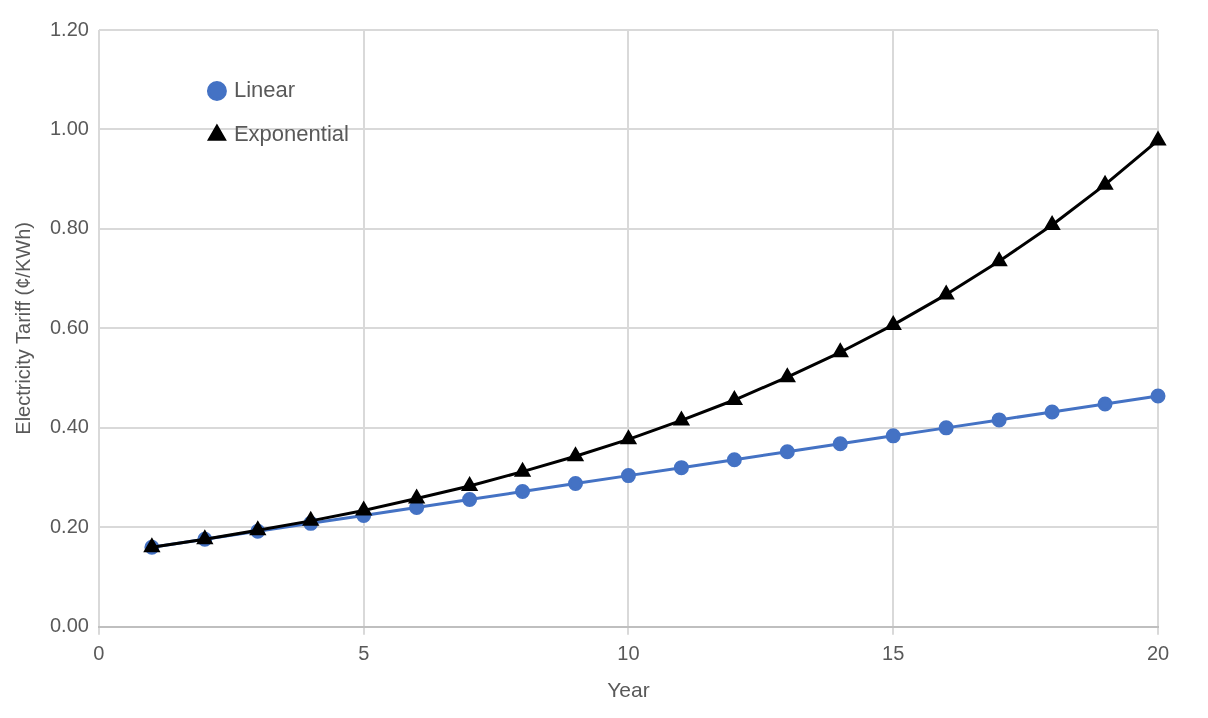 The width and height of the screenshot is (1208, 718). I want to click on x-tick-label: 15, so click(893, 653).